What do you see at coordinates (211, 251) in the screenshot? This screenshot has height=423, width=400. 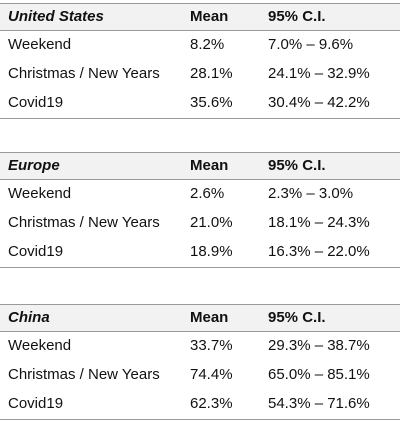 I see `mean-value: 18.9%` at bounding box center [211, 251].